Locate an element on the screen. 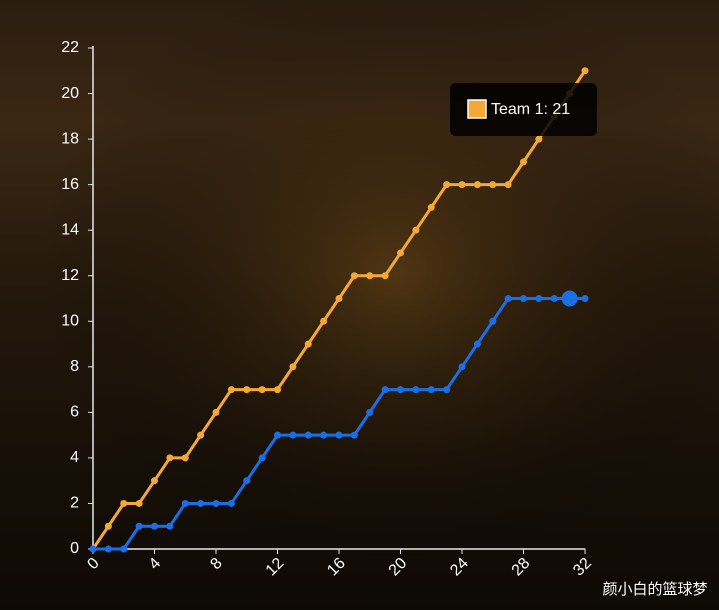  y-tick-label: 0 is located at coordinates (74, 548).